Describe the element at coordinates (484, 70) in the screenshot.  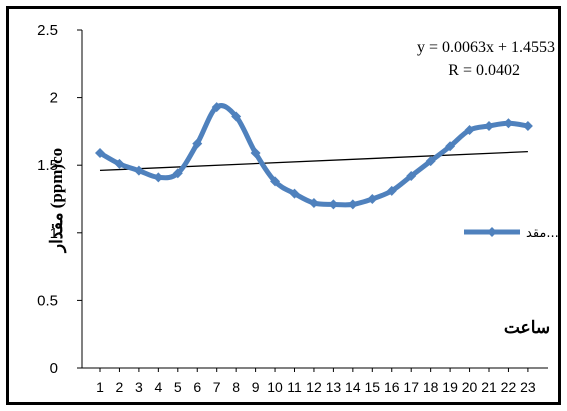
I see `trendline-r-value: R = 0.0402` at that location.